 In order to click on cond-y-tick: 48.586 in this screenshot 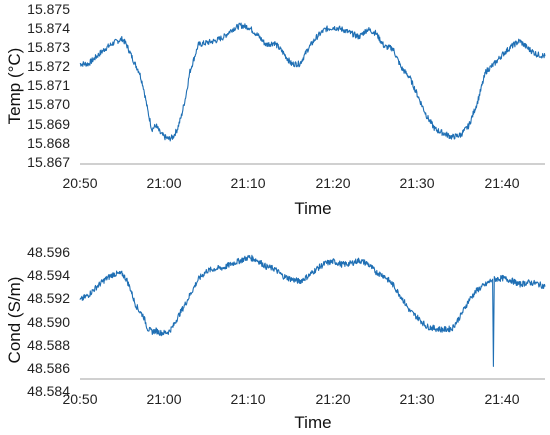, I will do `click(48, 368)`.